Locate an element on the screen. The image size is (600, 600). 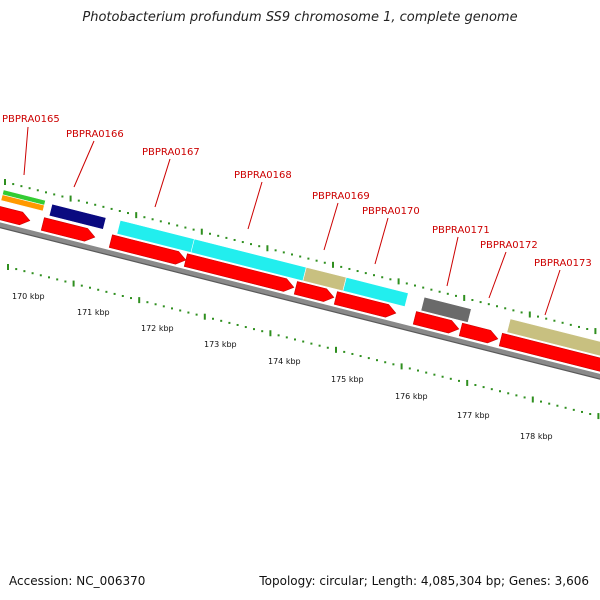
gene-label: PBPRA0167 is located at coordinates (171, 152).